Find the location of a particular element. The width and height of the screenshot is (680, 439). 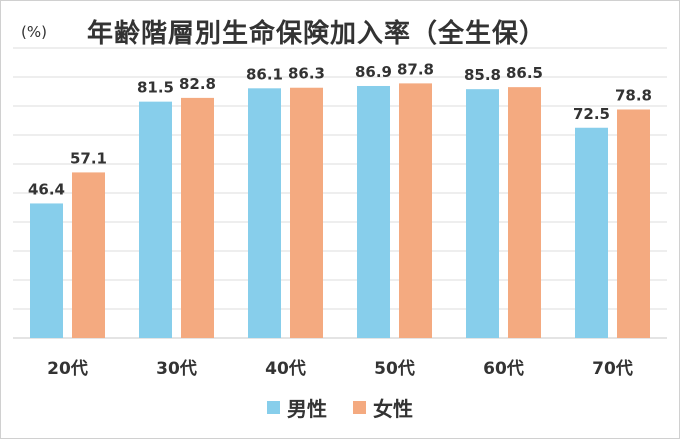

legend-label-female: 女性 is located at coordinates (393, 408).